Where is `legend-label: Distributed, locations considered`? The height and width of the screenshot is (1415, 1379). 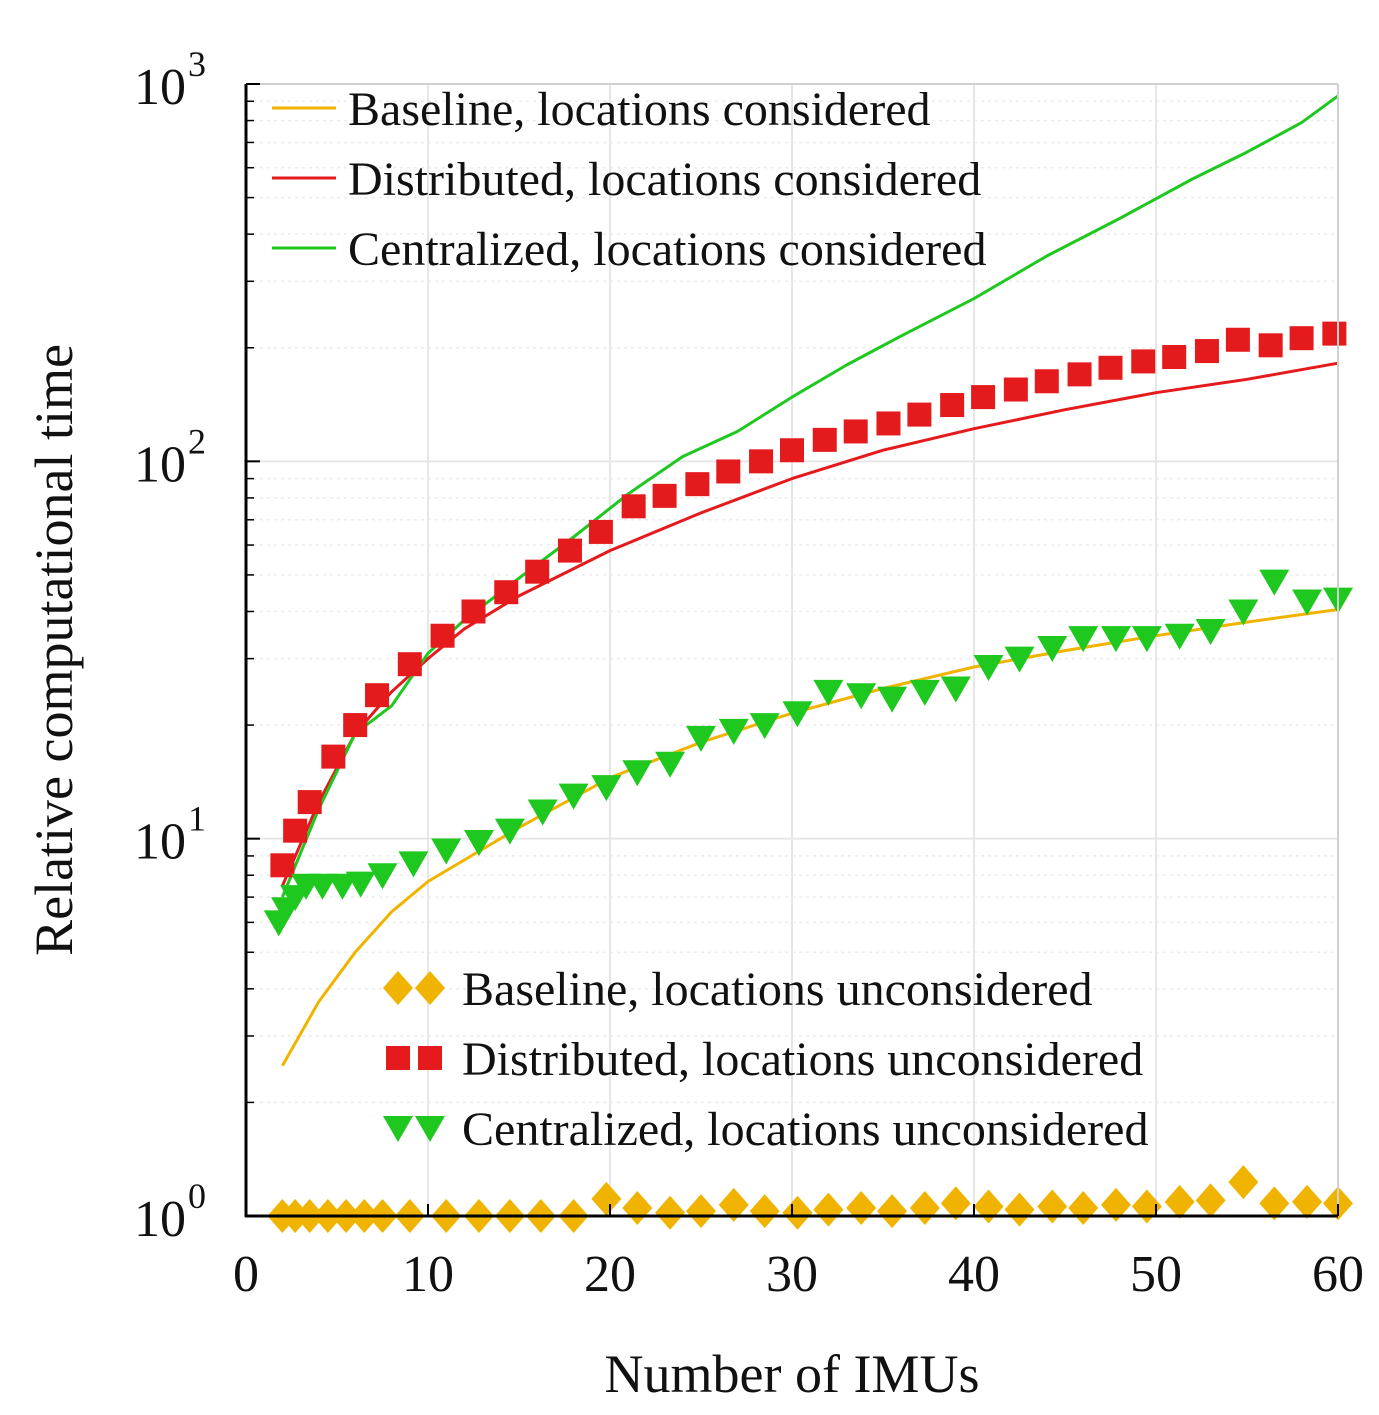 legend-label: Distributed, locations considered is located at coordinates (664, 179).